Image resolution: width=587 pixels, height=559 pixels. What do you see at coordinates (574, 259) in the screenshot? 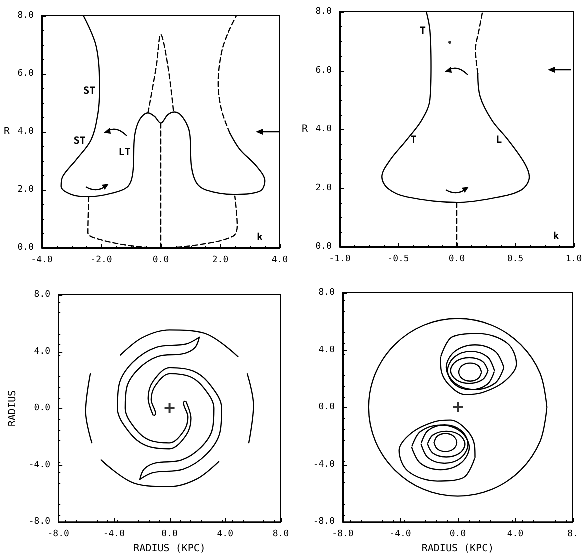
I see `x-tick-label: 1.0` at bounding box center [574, 259].